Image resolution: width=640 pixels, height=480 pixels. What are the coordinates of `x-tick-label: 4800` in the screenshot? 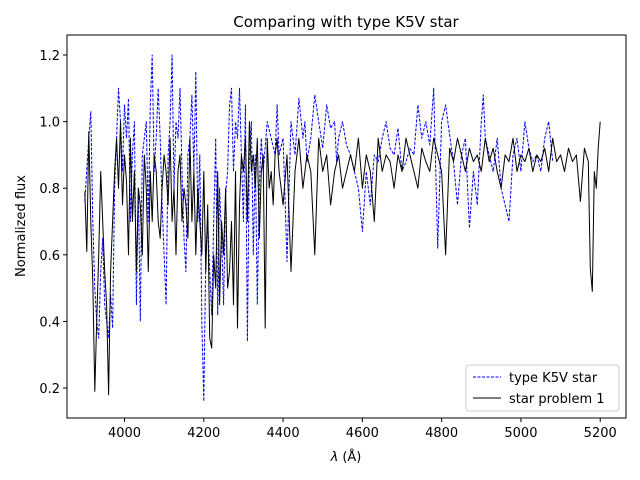 It's located at (441, 433).